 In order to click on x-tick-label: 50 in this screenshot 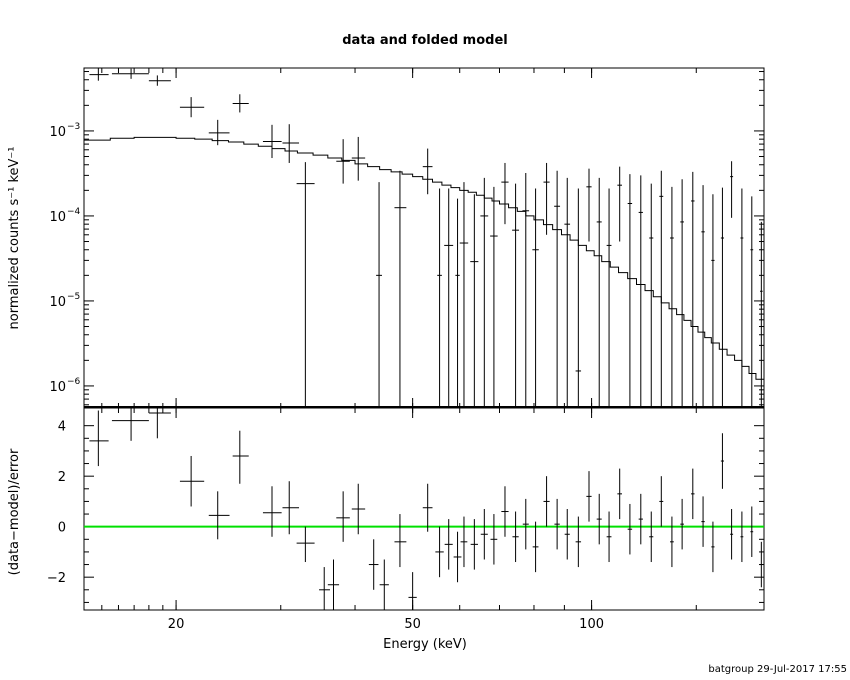, I will do `click(412, 624)`.